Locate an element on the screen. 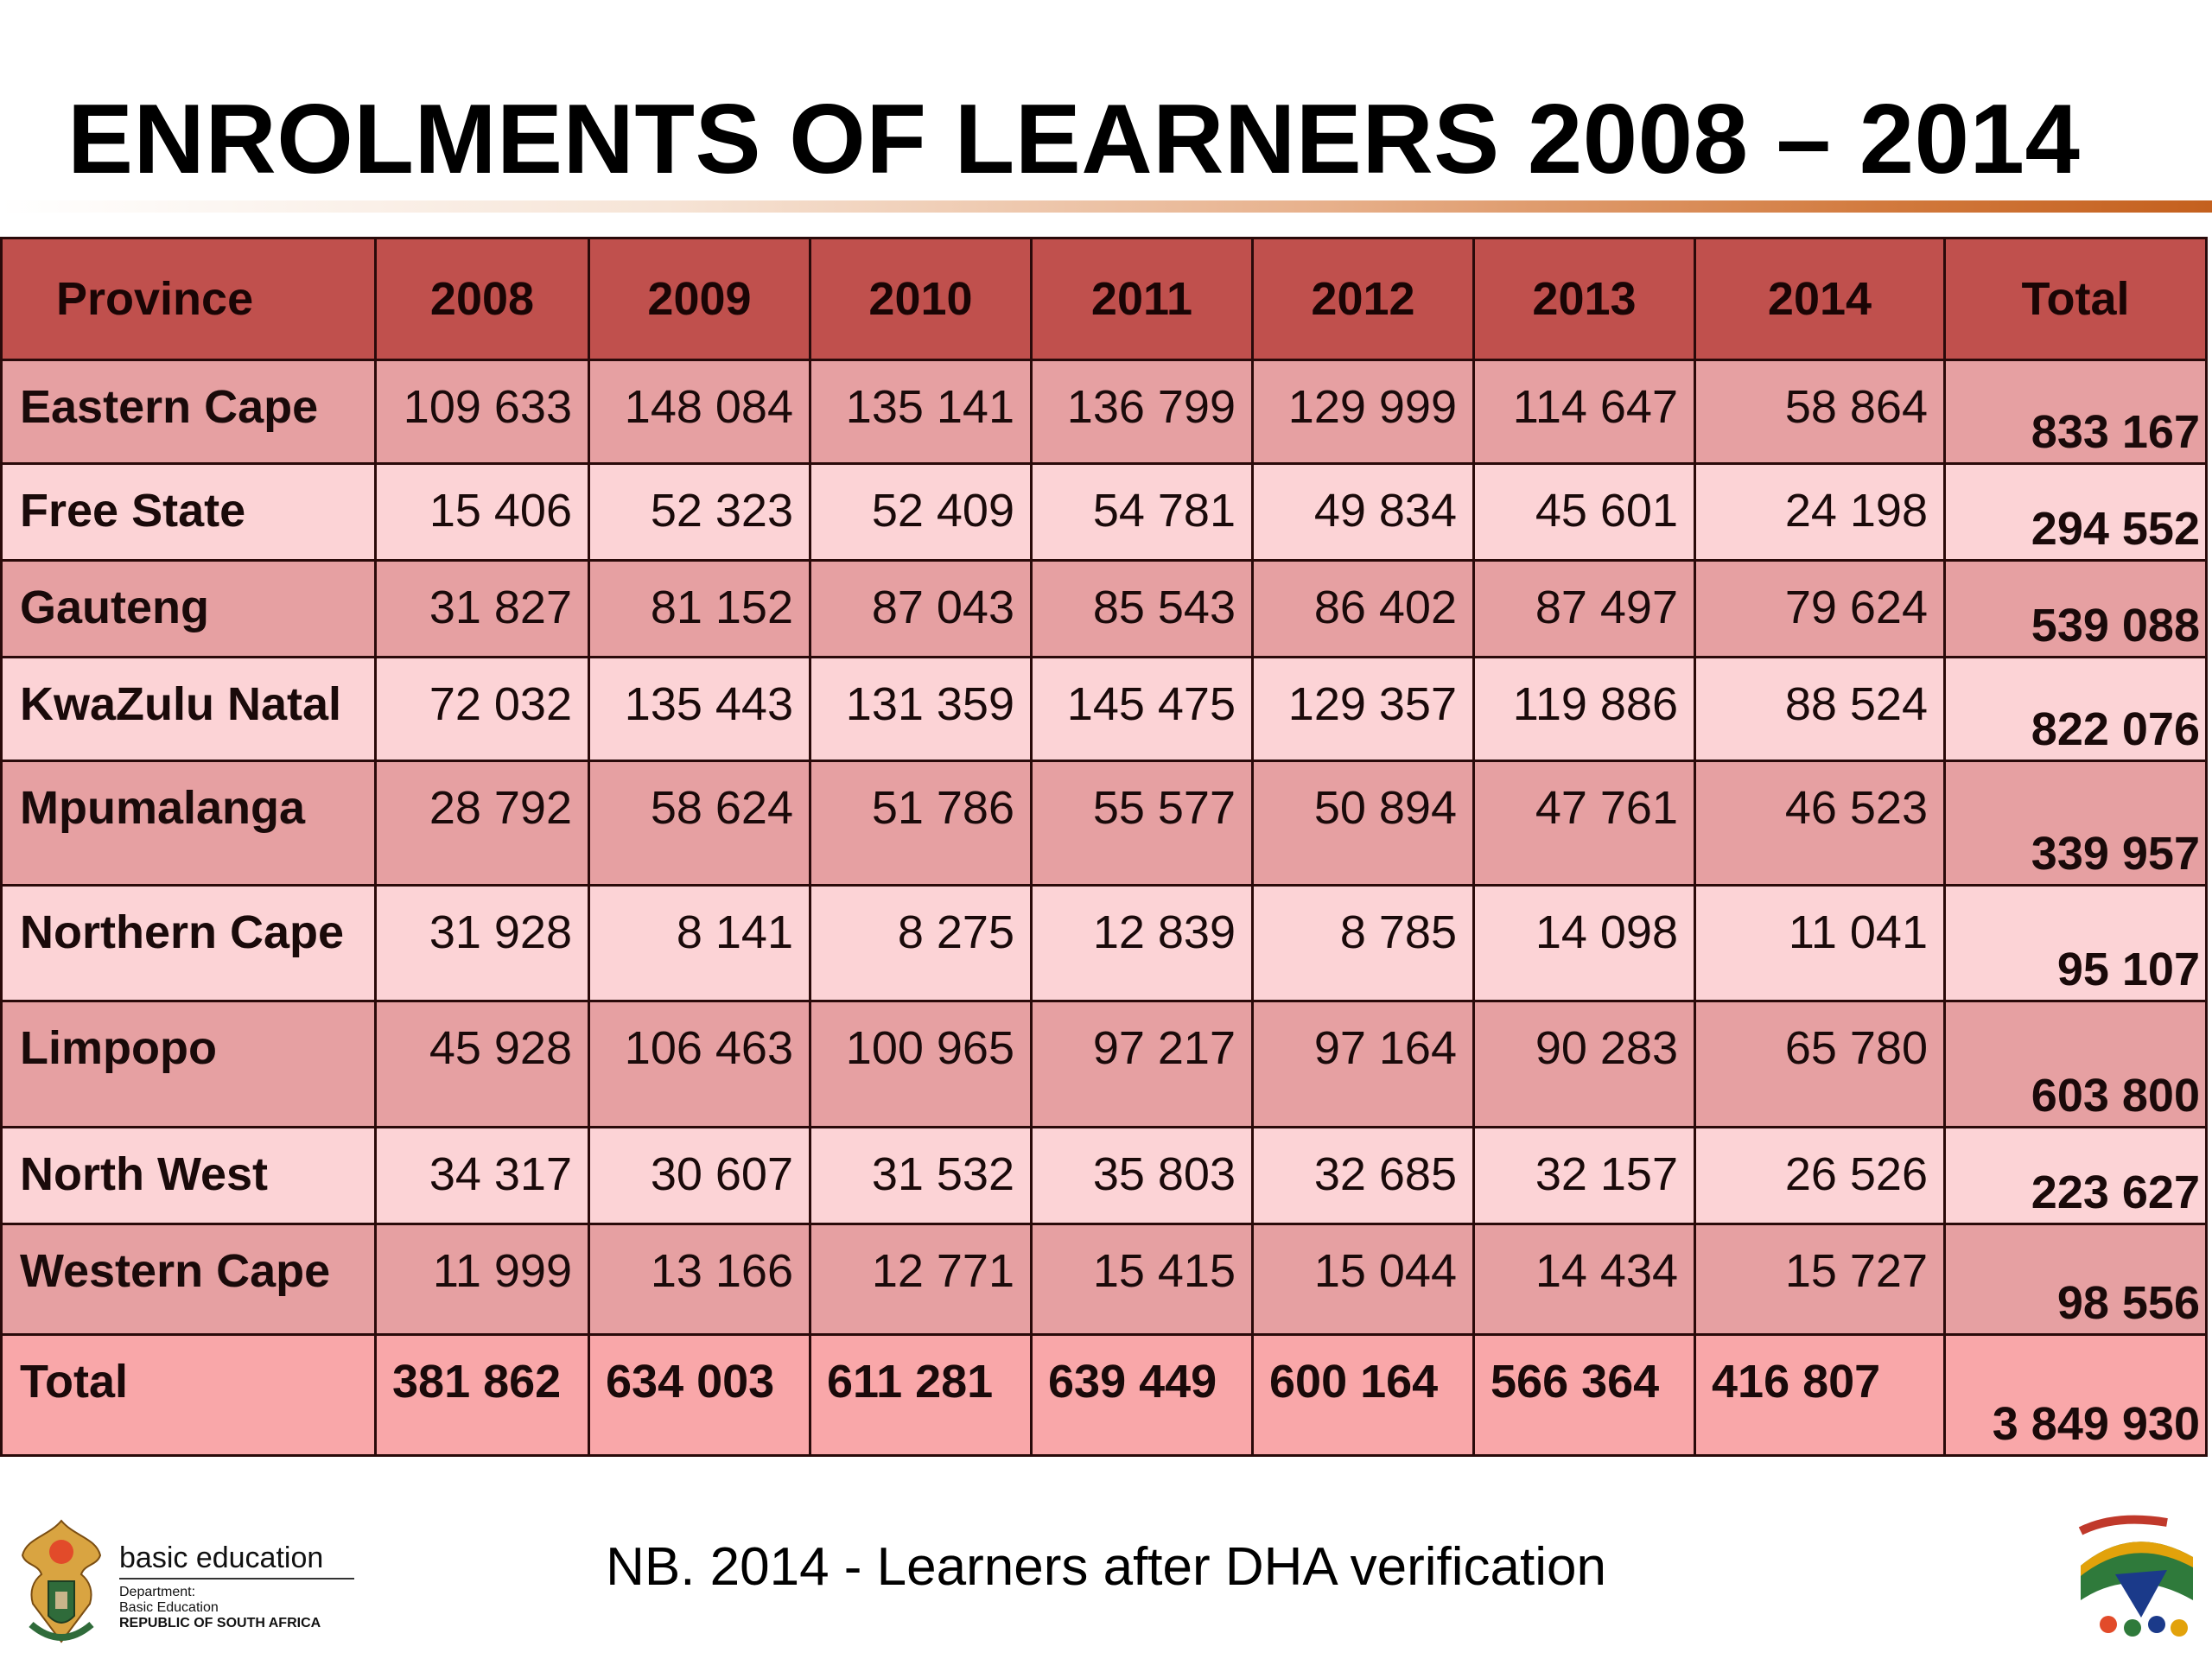 This screenshot has height=1659, width=2212. value-cell: 14 434 is located at coordinates (1584, 1279).